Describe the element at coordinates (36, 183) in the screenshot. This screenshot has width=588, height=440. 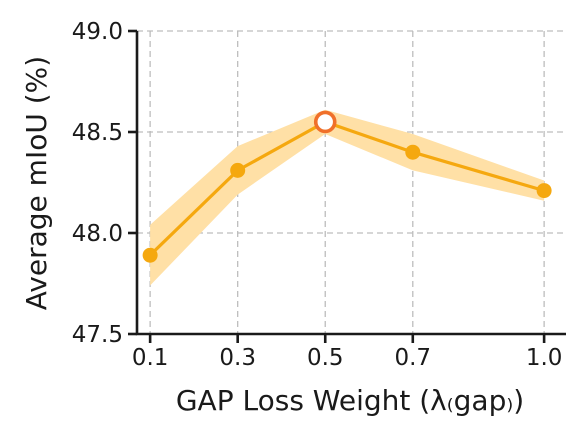
I see `y-axis-label: Average mIoU (%)` at that location.